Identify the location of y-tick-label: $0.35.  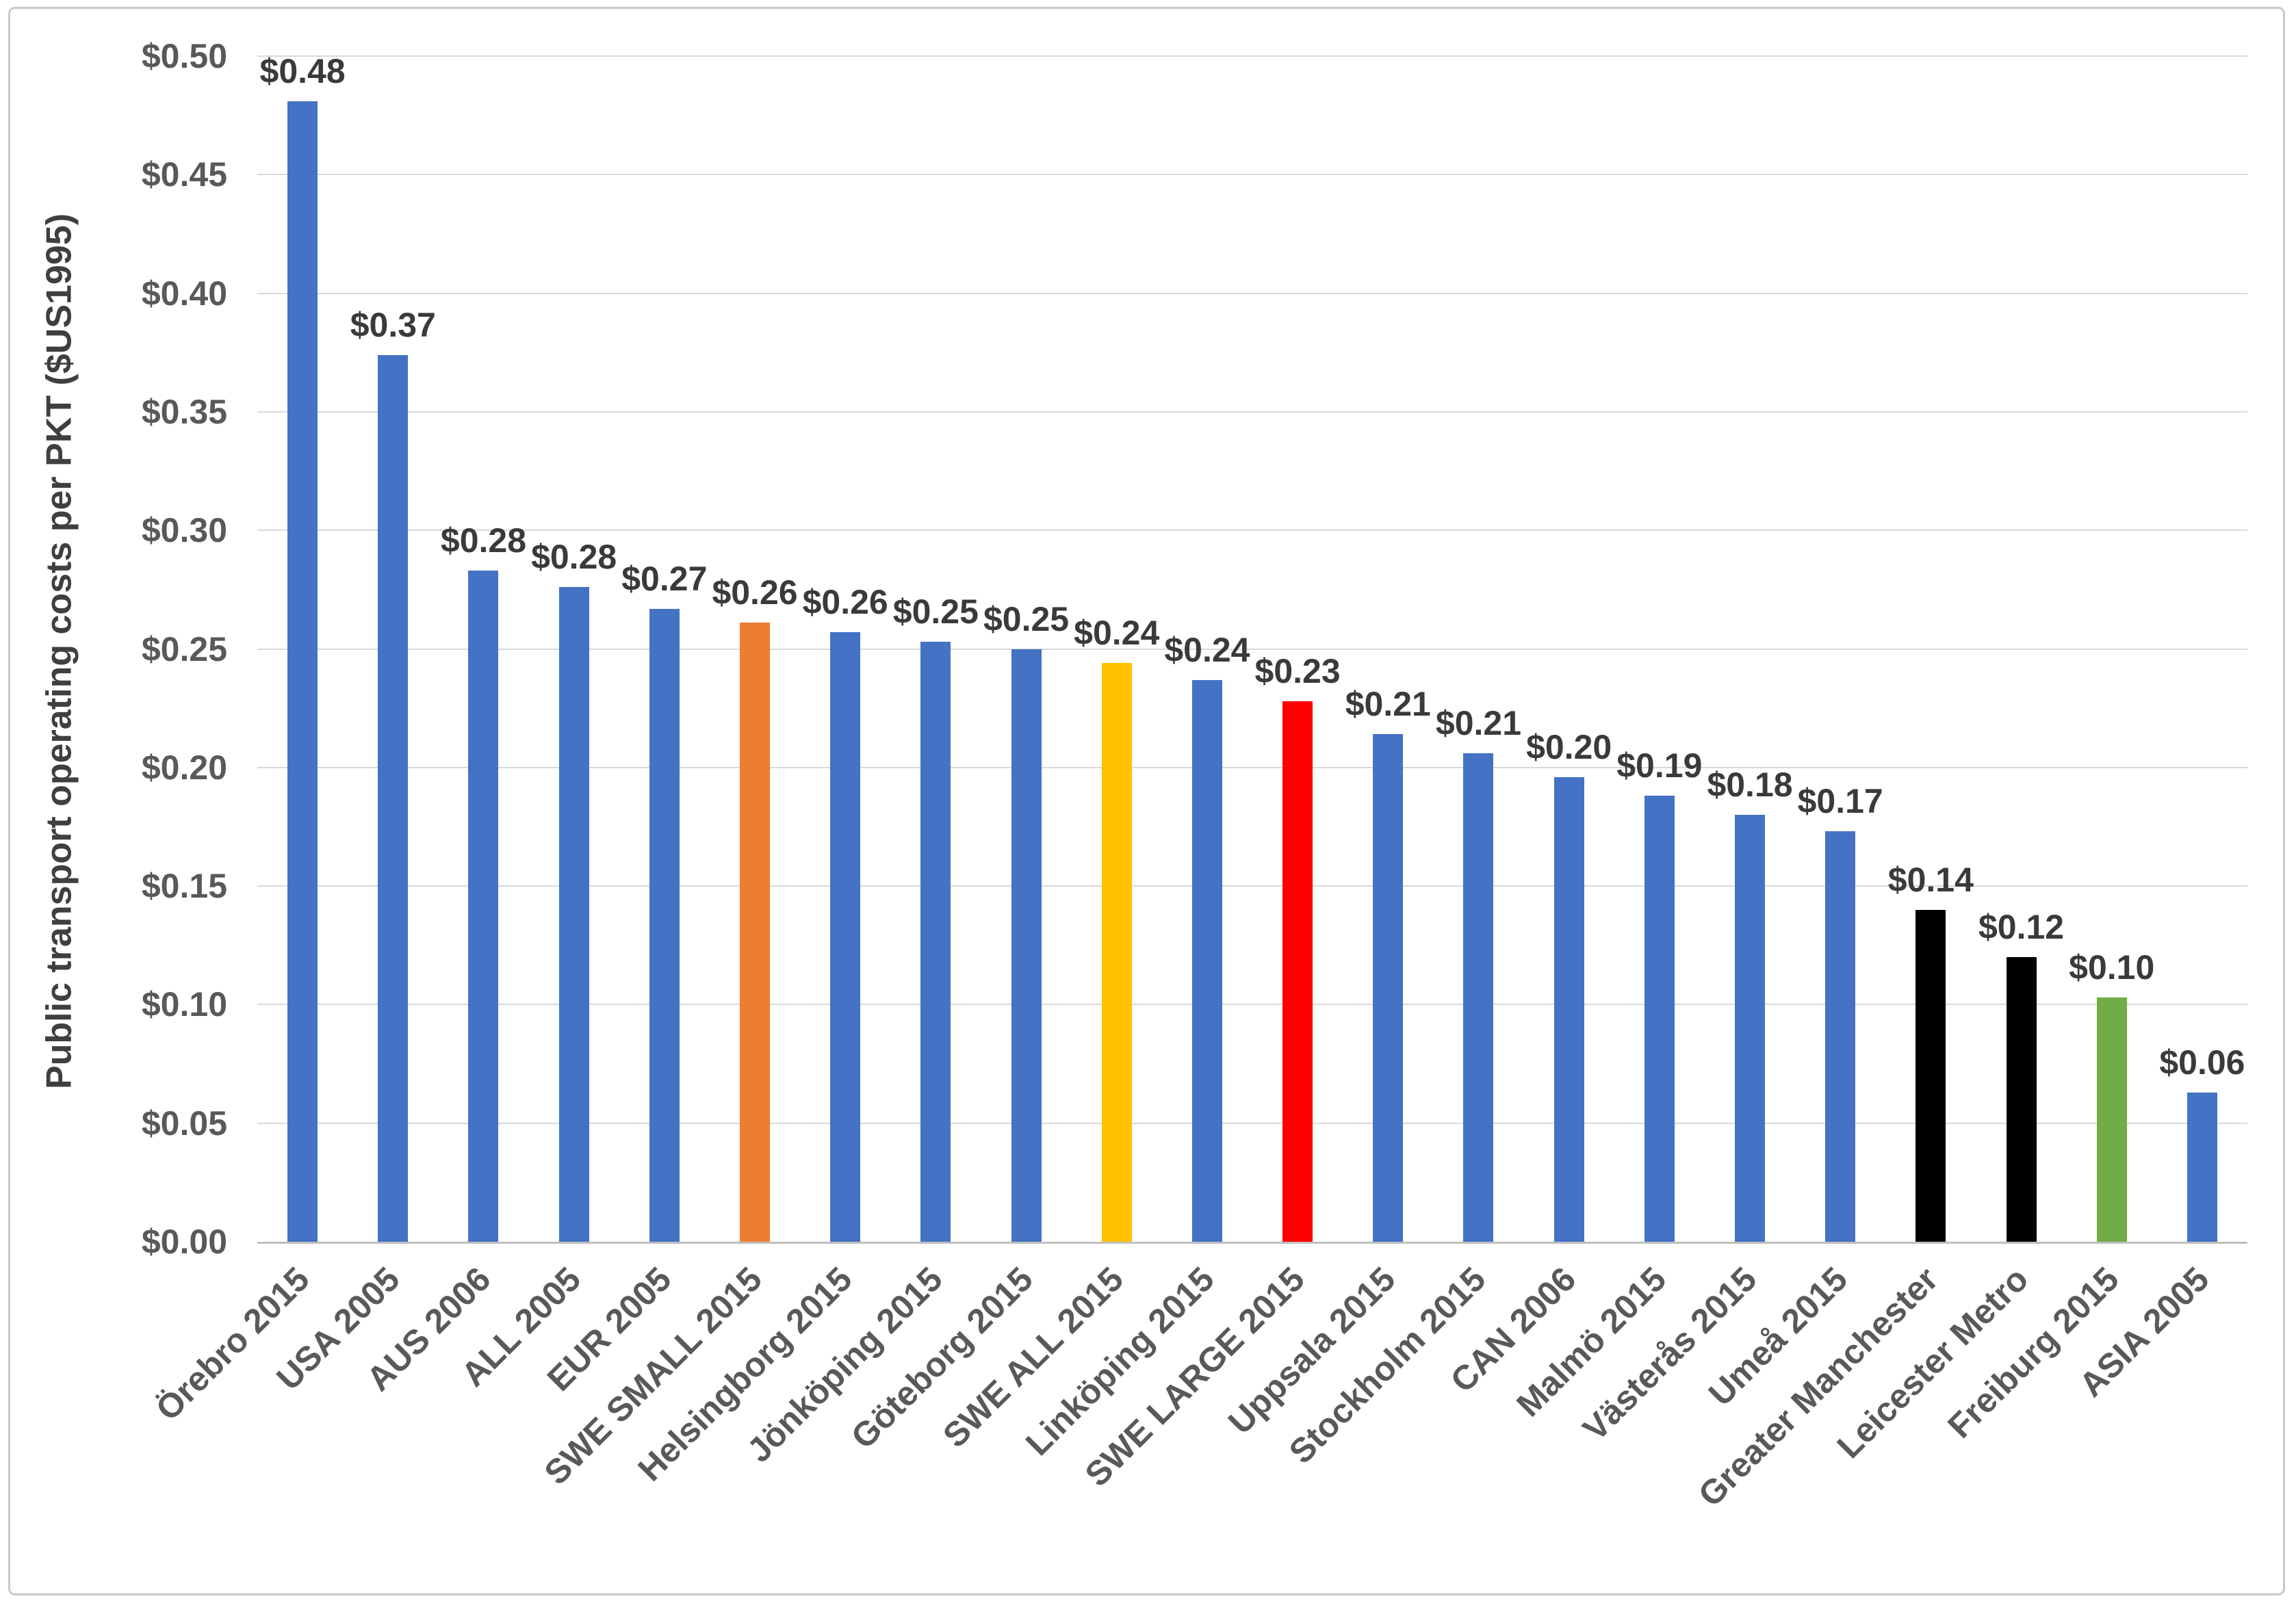
(184, 411).